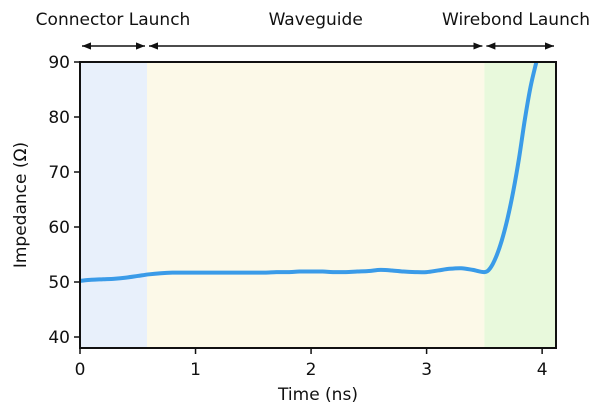  What do you see at coordinates (516, 20) in the screenshot?
I see `region-label: Wirebond Launch` at bounding box center [516, 20].